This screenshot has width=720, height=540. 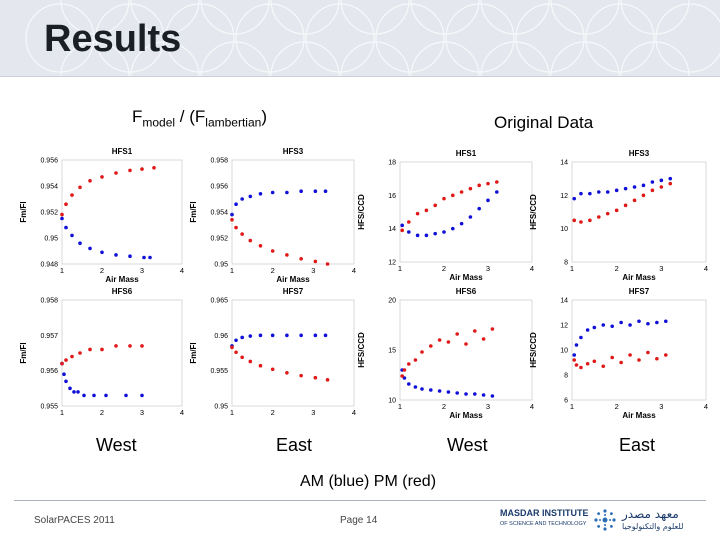 I want to click on y-tick-label: 6, so click(x=566, y=401).